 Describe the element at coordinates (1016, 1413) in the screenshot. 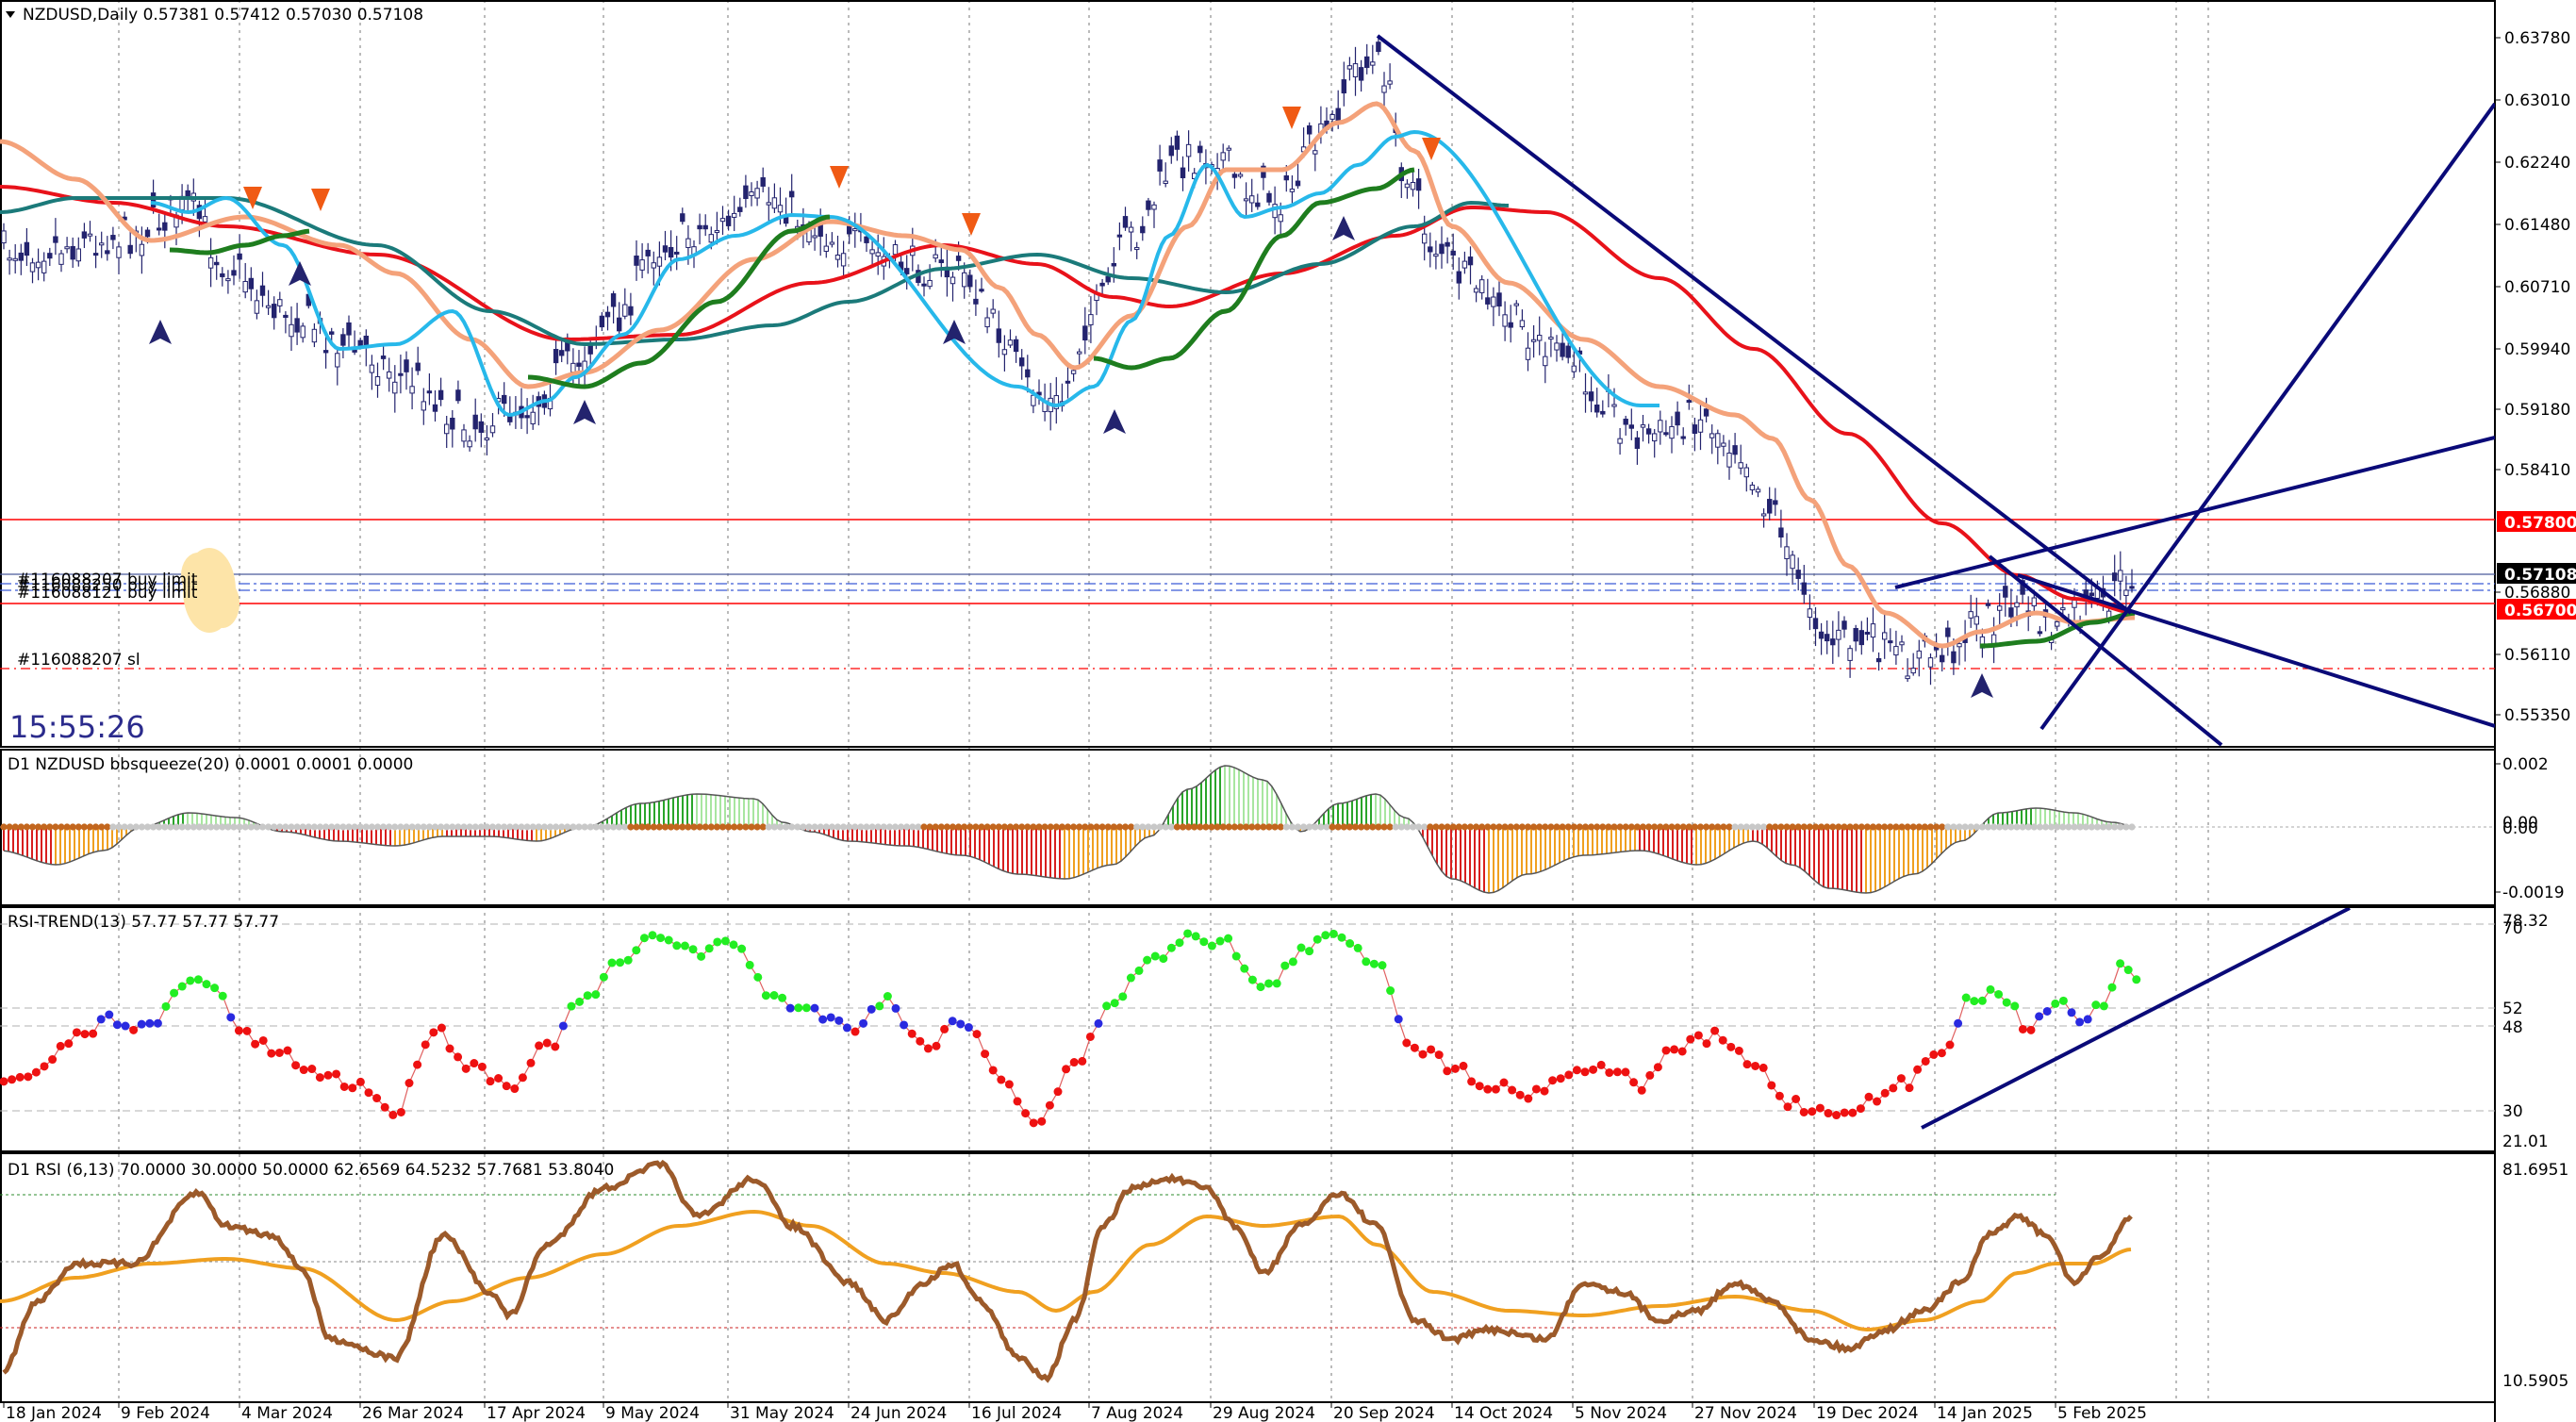

I see `date-label: 16 Jul 2024` at that location.